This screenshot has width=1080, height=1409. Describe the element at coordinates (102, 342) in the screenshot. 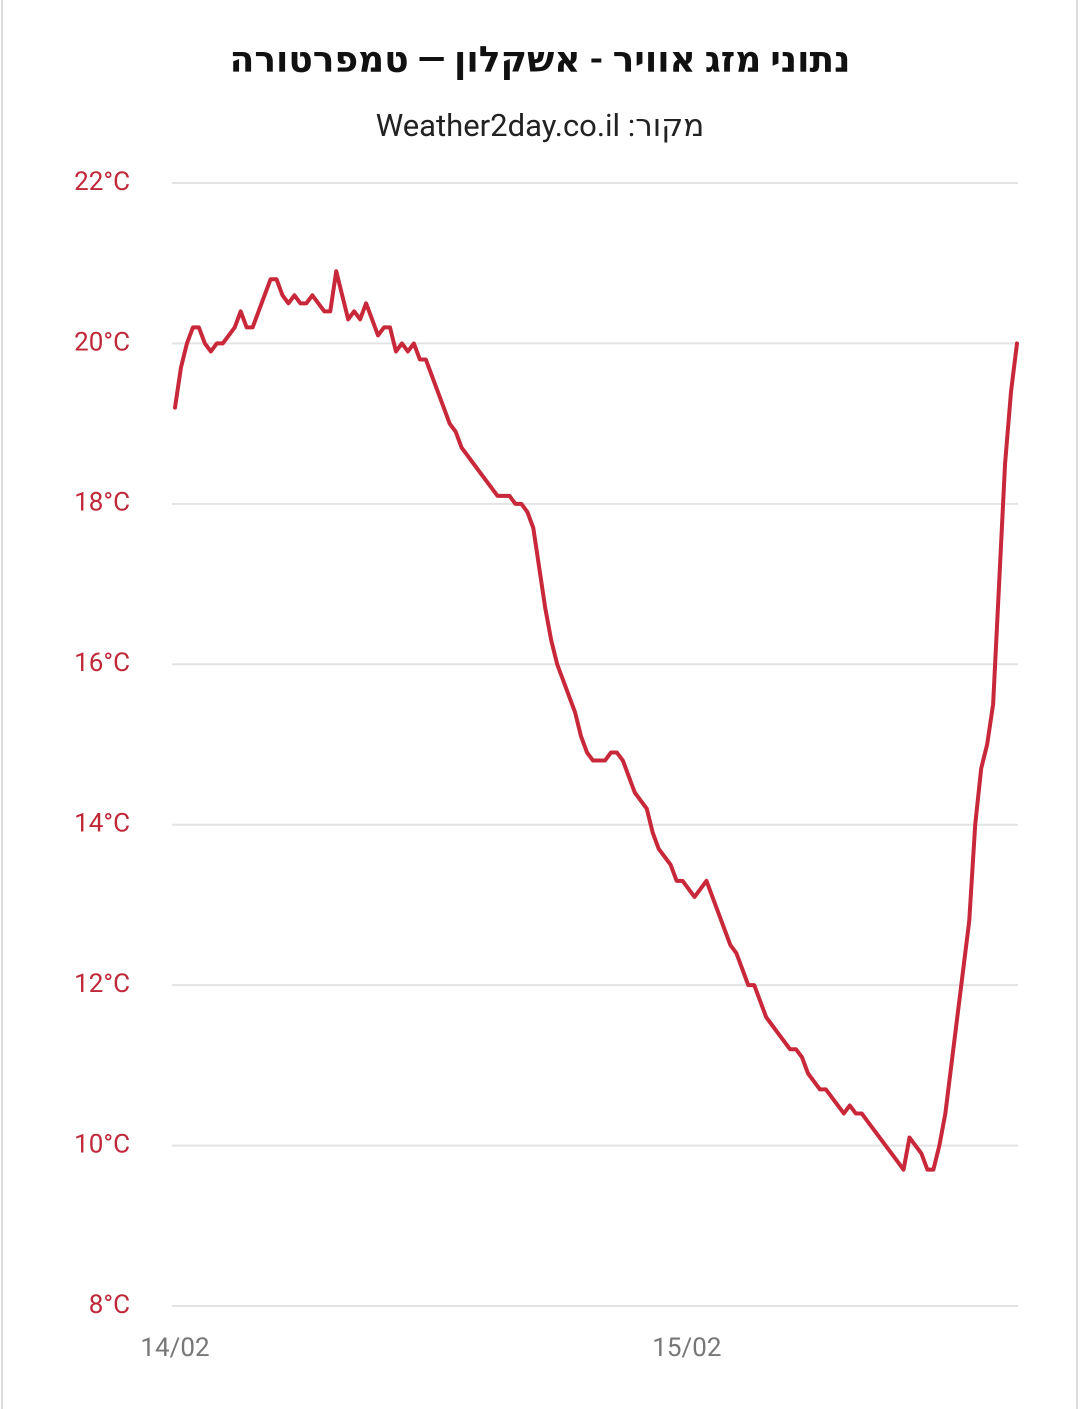

I see `y-tick-label: 20°C` at that location.